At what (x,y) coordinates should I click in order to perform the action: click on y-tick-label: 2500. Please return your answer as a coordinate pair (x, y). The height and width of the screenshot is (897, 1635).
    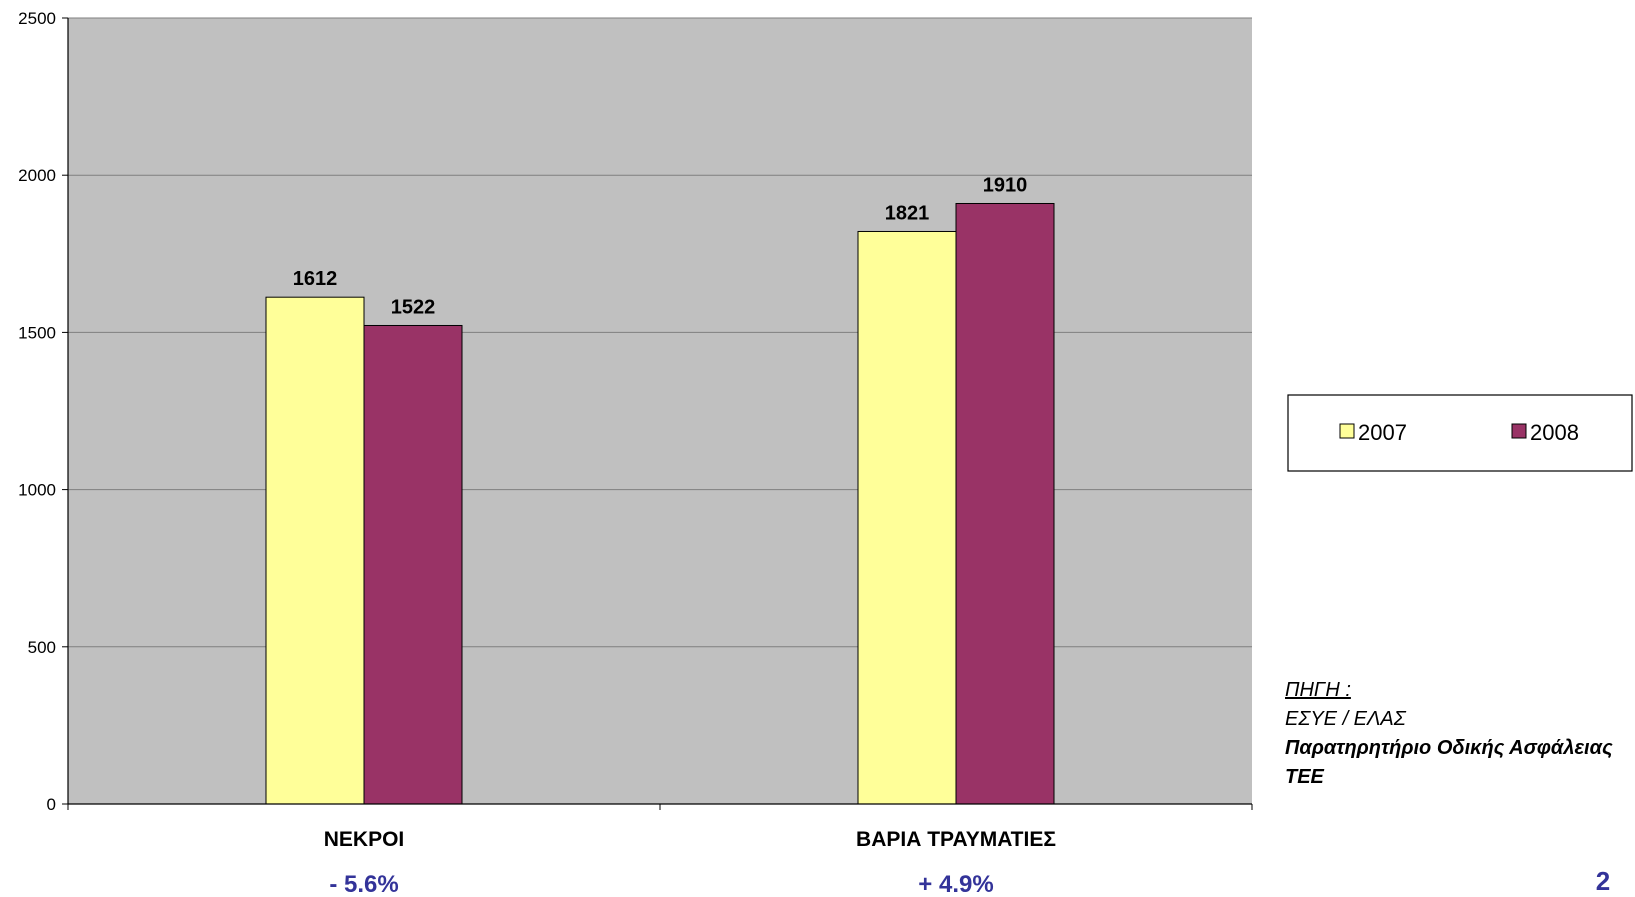
    Looking at the image, I should click on (37, 18).